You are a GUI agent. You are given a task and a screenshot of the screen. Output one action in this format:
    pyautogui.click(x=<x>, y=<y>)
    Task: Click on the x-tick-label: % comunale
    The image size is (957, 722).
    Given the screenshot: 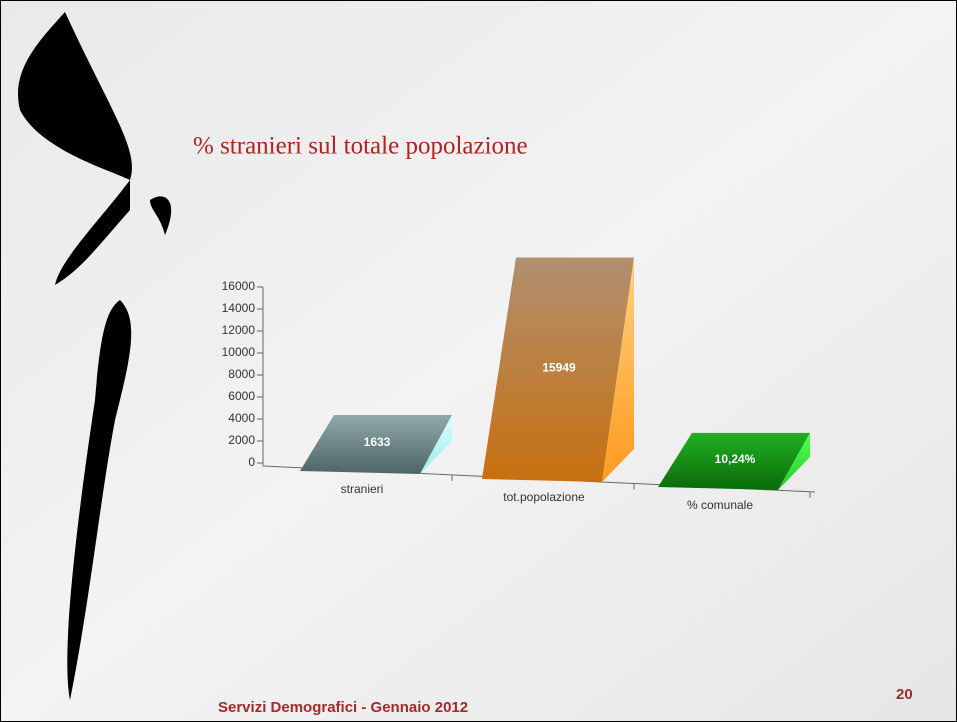 What is the action you would take?
    pyautogui.click(x=720, y=505)
    